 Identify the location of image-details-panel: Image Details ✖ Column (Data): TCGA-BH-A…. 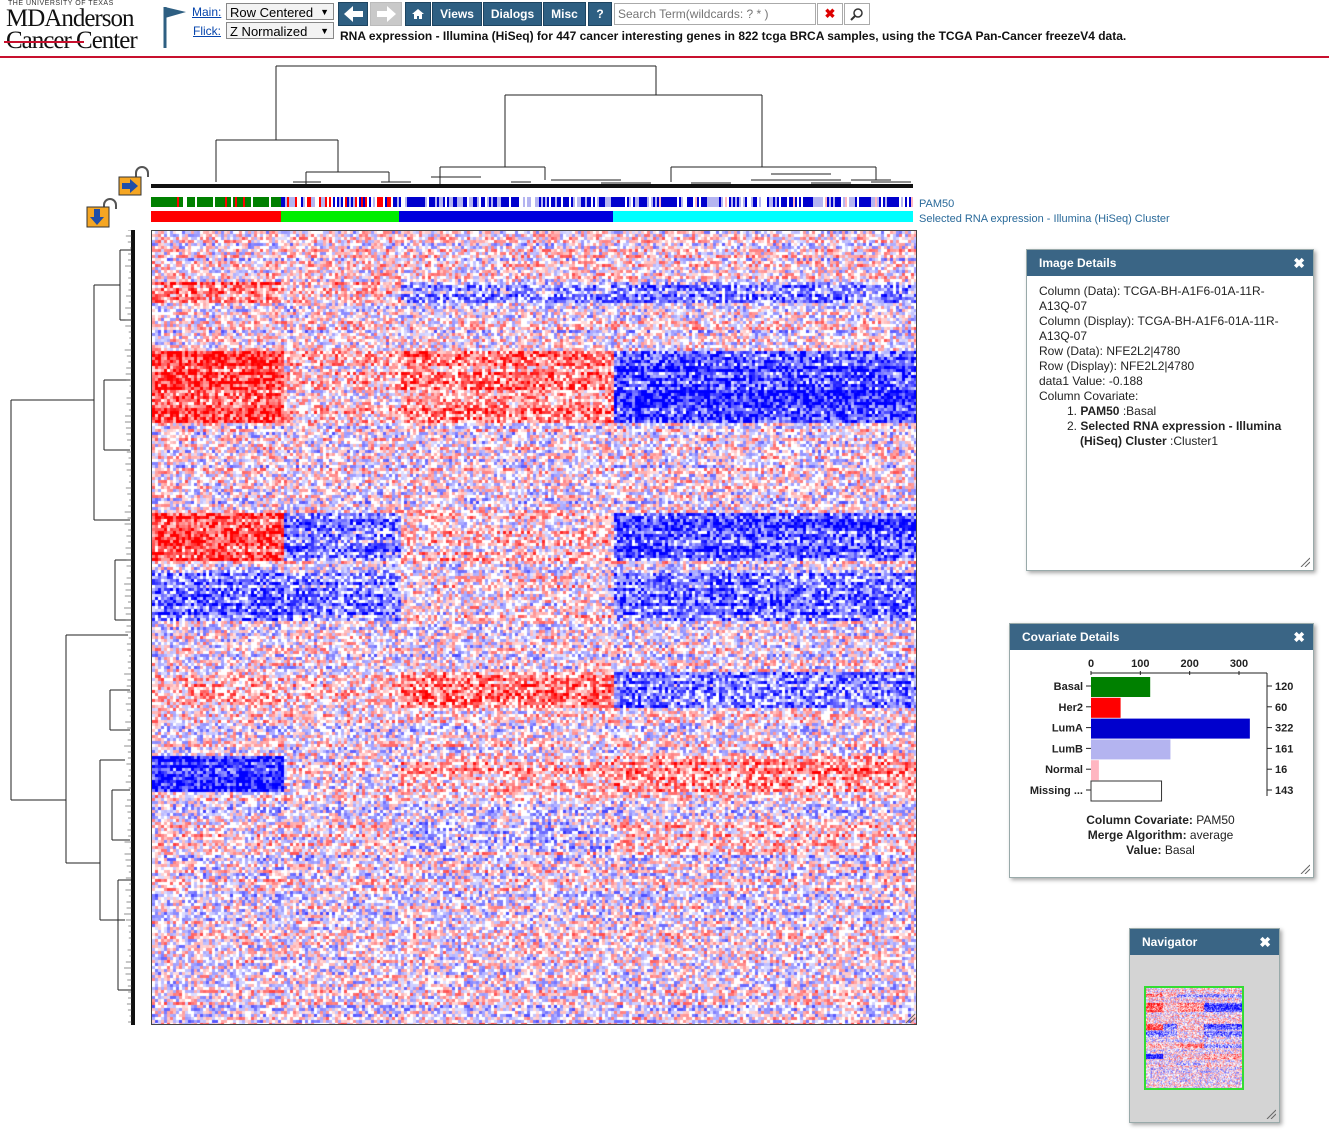
(1170, 410).